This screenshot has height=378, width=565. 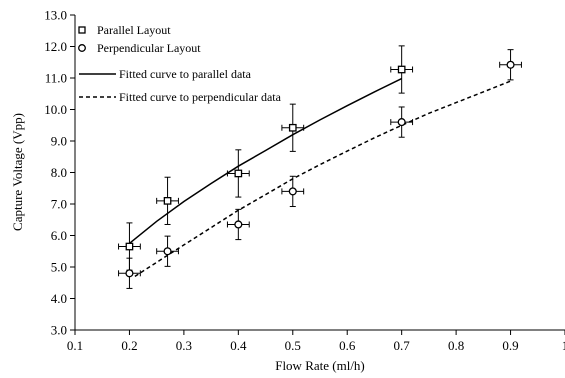 I want to click on y-tick-label: 9.0, so click(x=59, y=141).